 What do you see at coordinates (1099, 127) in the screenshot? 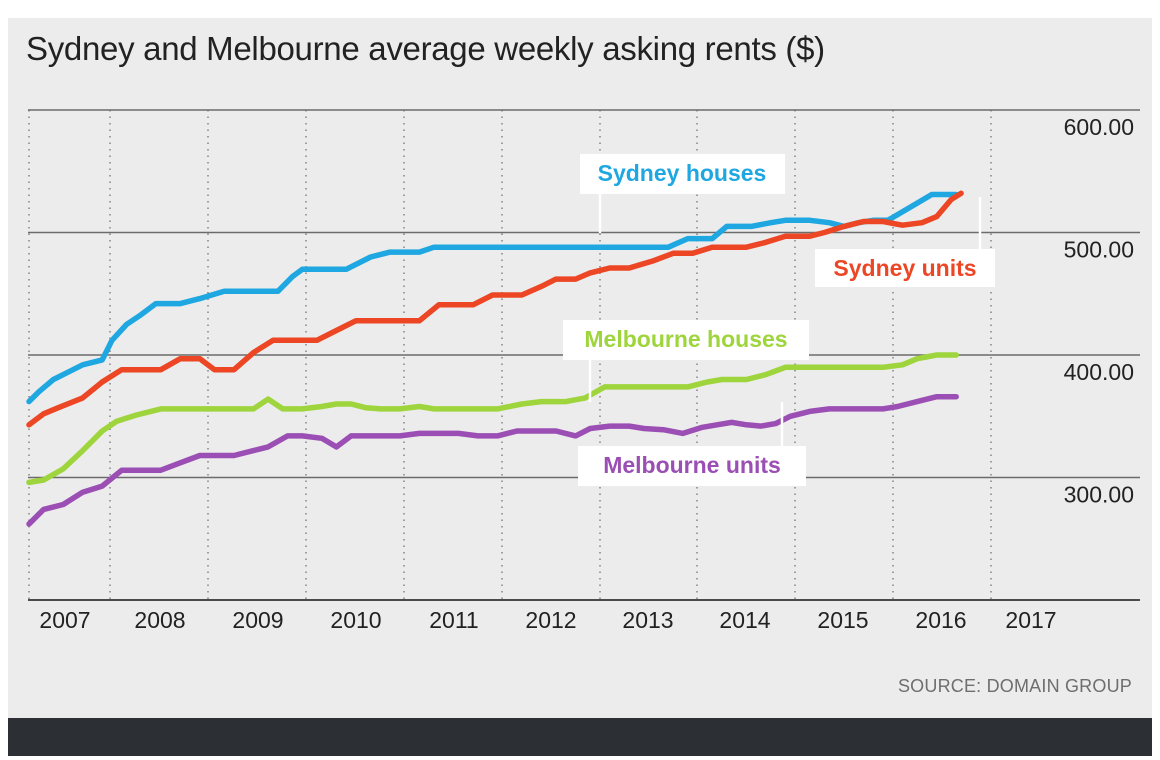
I see `y-tick-label: 600.00` at bounding box center [1099, 127].